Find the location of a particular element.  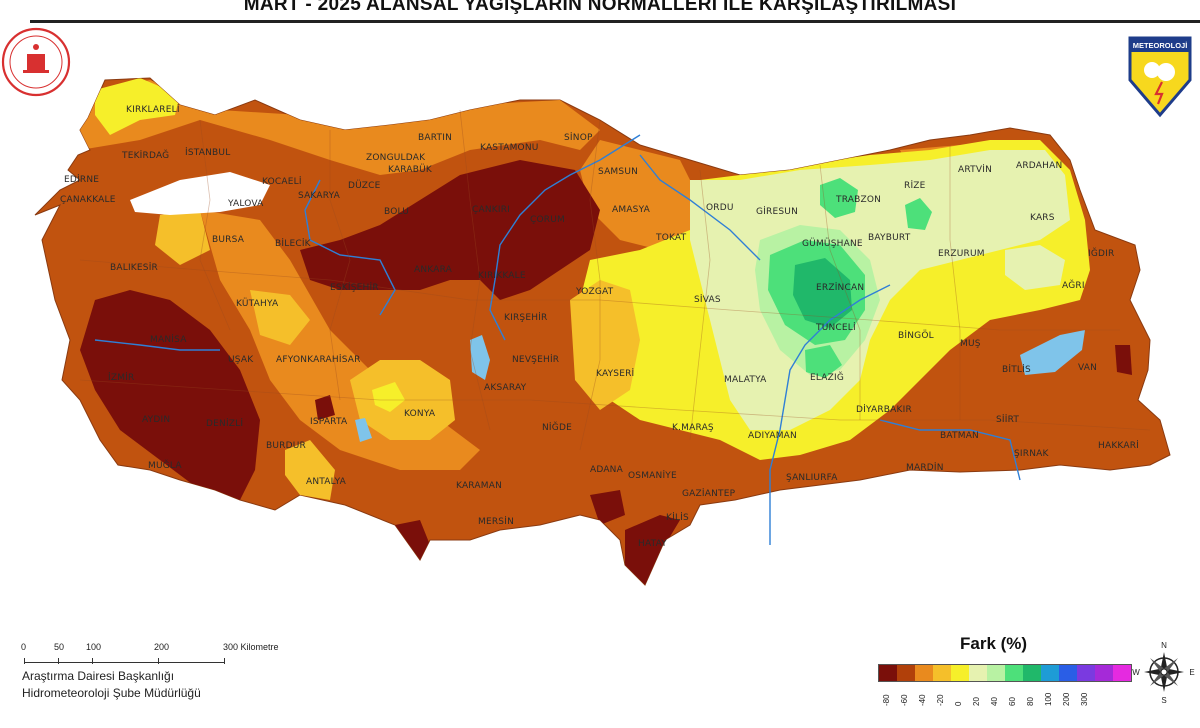

zone-amber-bursa is located at coordinates (182, 237).